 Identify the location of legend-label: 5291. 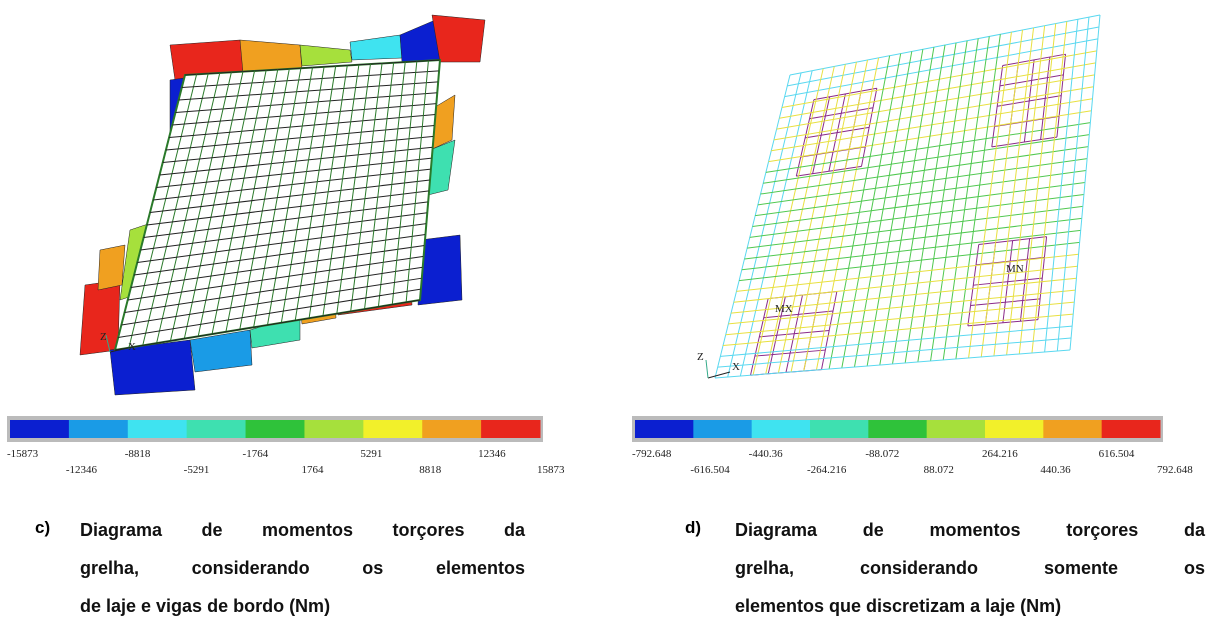
(371, 454).